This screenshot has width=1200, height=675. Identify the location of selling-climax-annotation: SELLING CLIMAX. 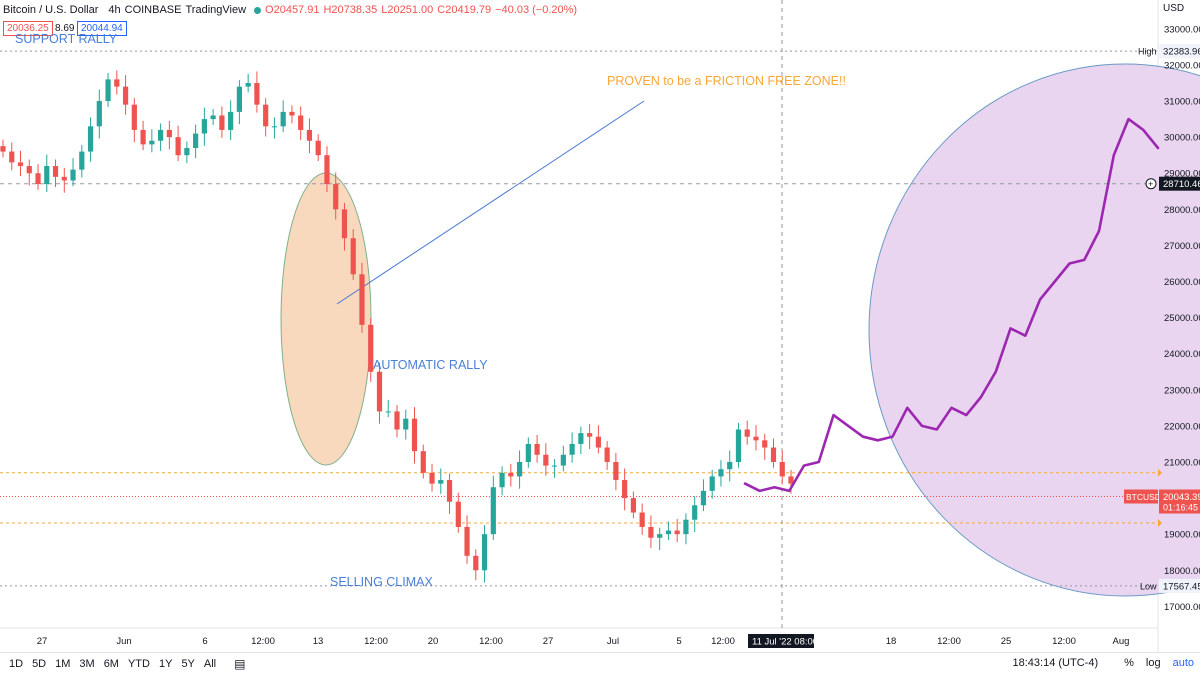
(381, 582).